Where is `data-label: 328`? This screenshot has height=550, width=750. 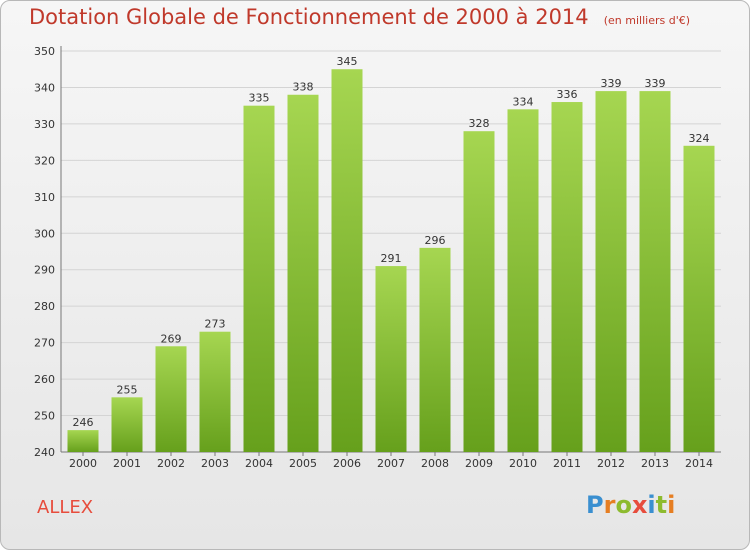 data-label: 328 is located at coordinates (479, 123).